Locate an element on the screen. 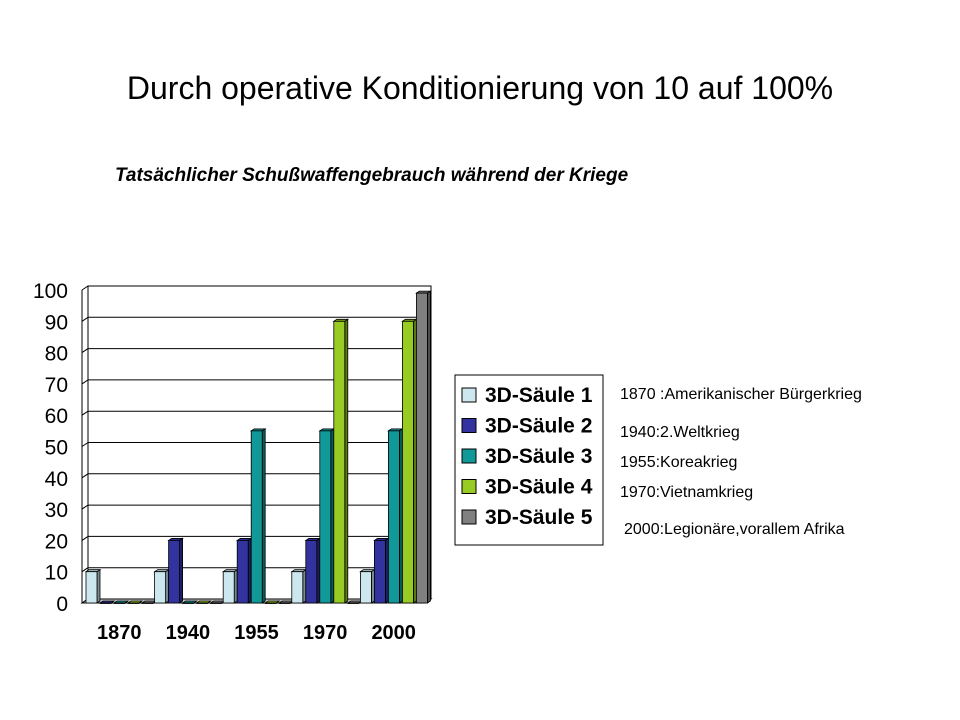 The image size is (960, 720). y-tick-label: 70 is located at coordinates (56, 385).